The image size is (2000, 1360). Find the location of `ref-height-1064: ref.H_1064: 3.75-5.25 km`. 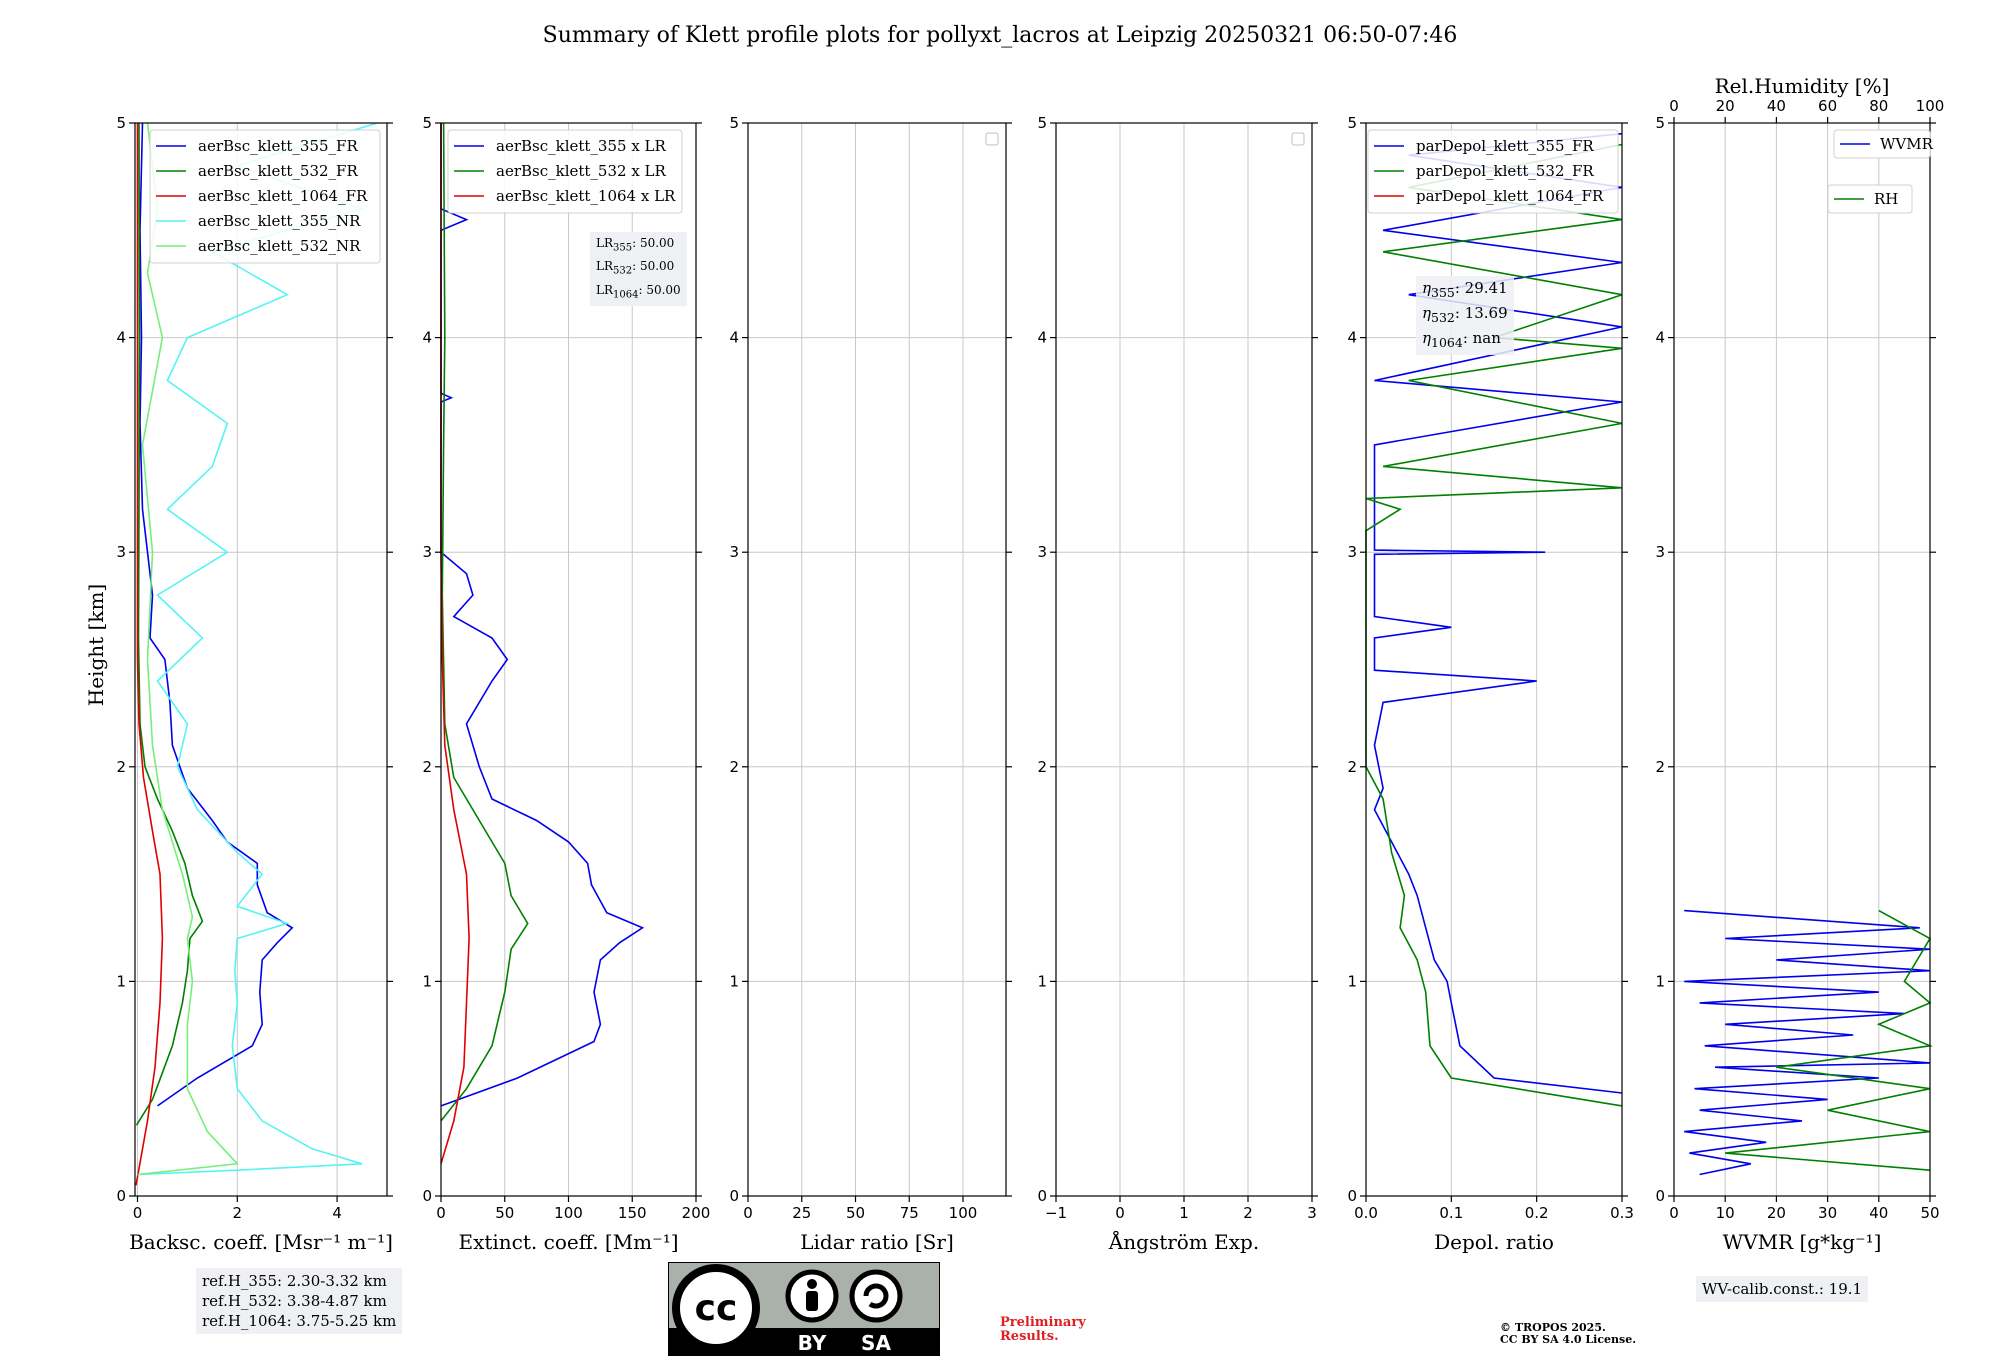

ref-height-1064: ref.H_1064: 3.75-5.25 km is located at coordinates (299, 1321).